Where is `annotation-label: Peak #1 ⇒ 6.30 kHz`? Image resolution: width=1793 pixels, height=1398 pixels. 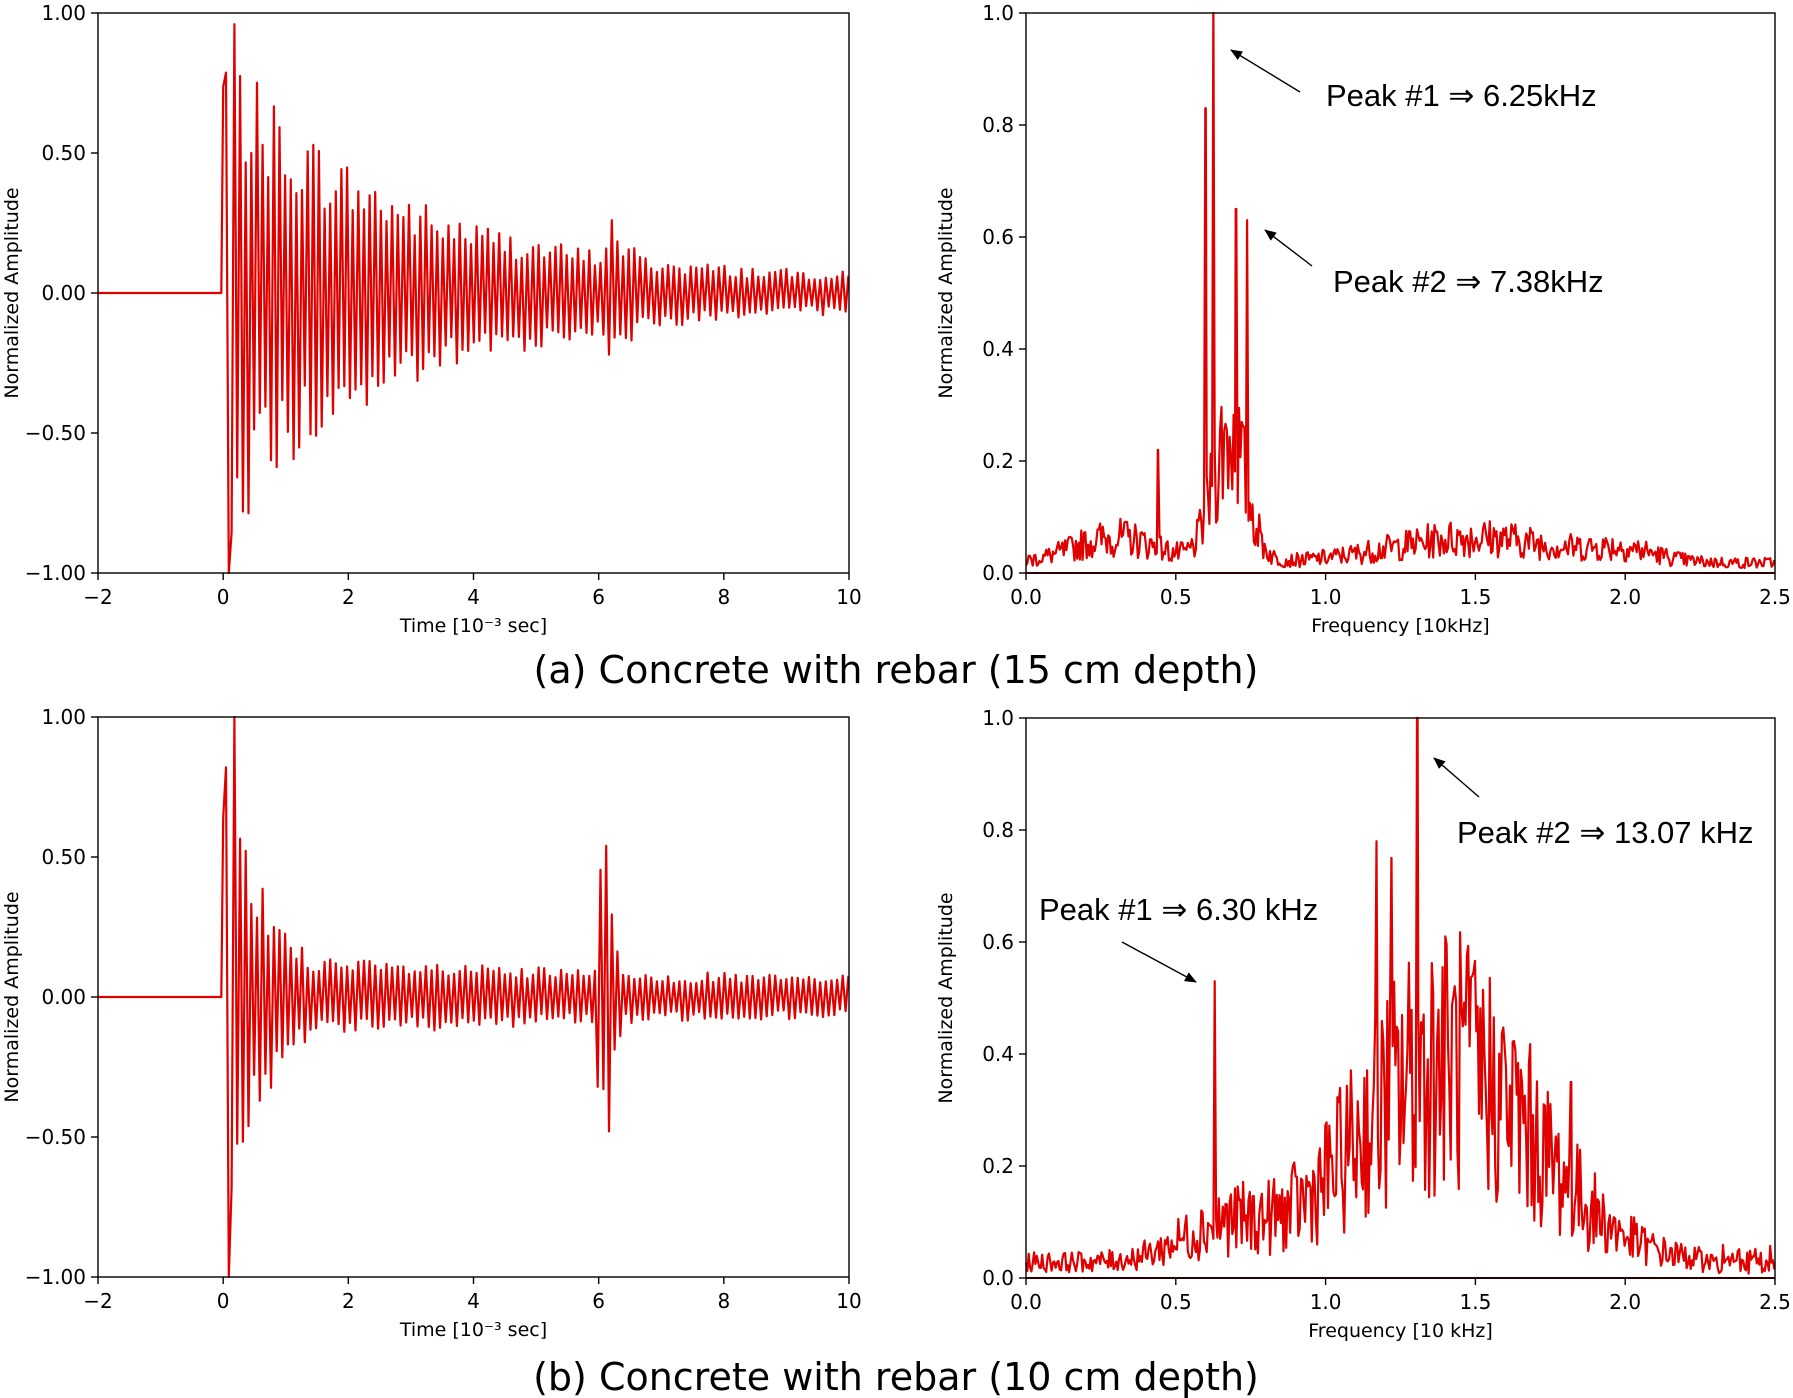 annotation-label: Peak #1 ⇒ 6.30 kHz is located at coordinates (1178, 909).